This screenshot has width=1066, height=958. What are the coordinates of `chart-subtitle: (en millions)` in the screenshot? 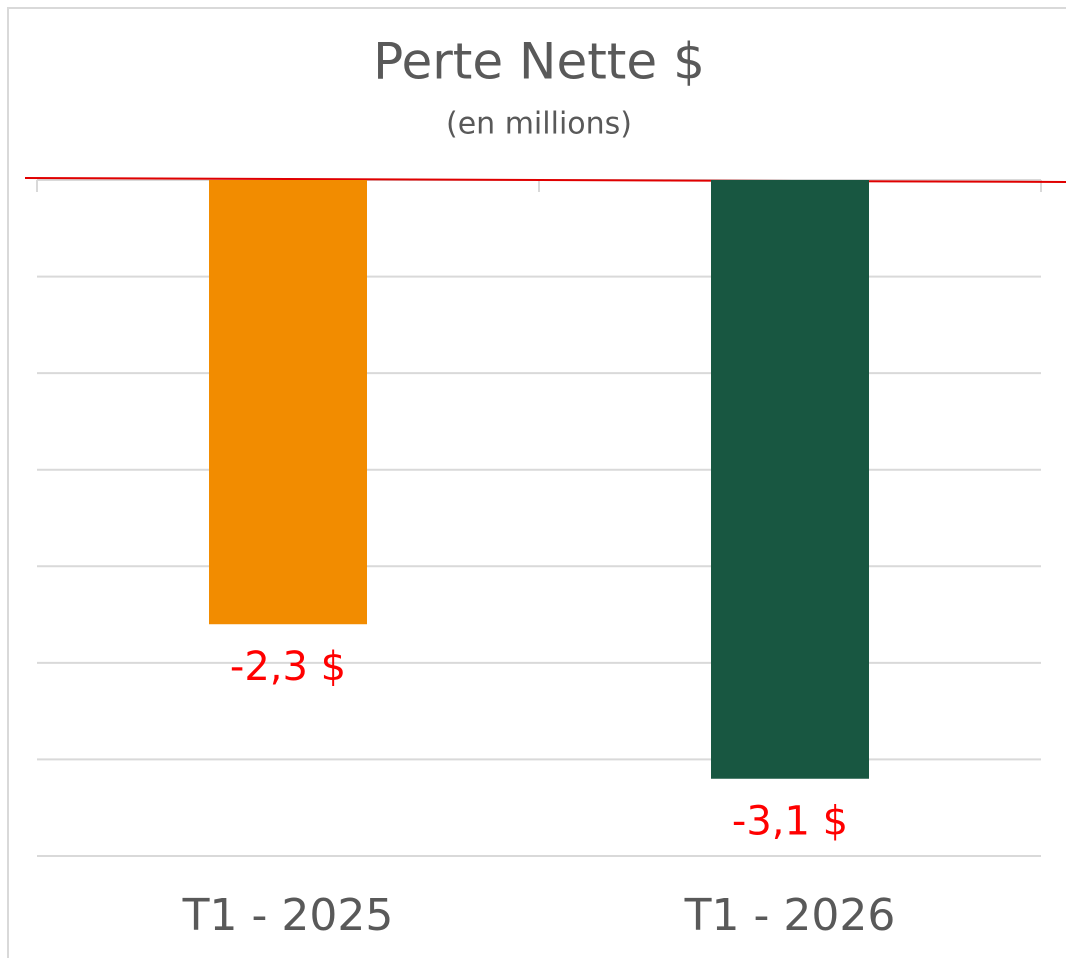 It's located at (539, 124).